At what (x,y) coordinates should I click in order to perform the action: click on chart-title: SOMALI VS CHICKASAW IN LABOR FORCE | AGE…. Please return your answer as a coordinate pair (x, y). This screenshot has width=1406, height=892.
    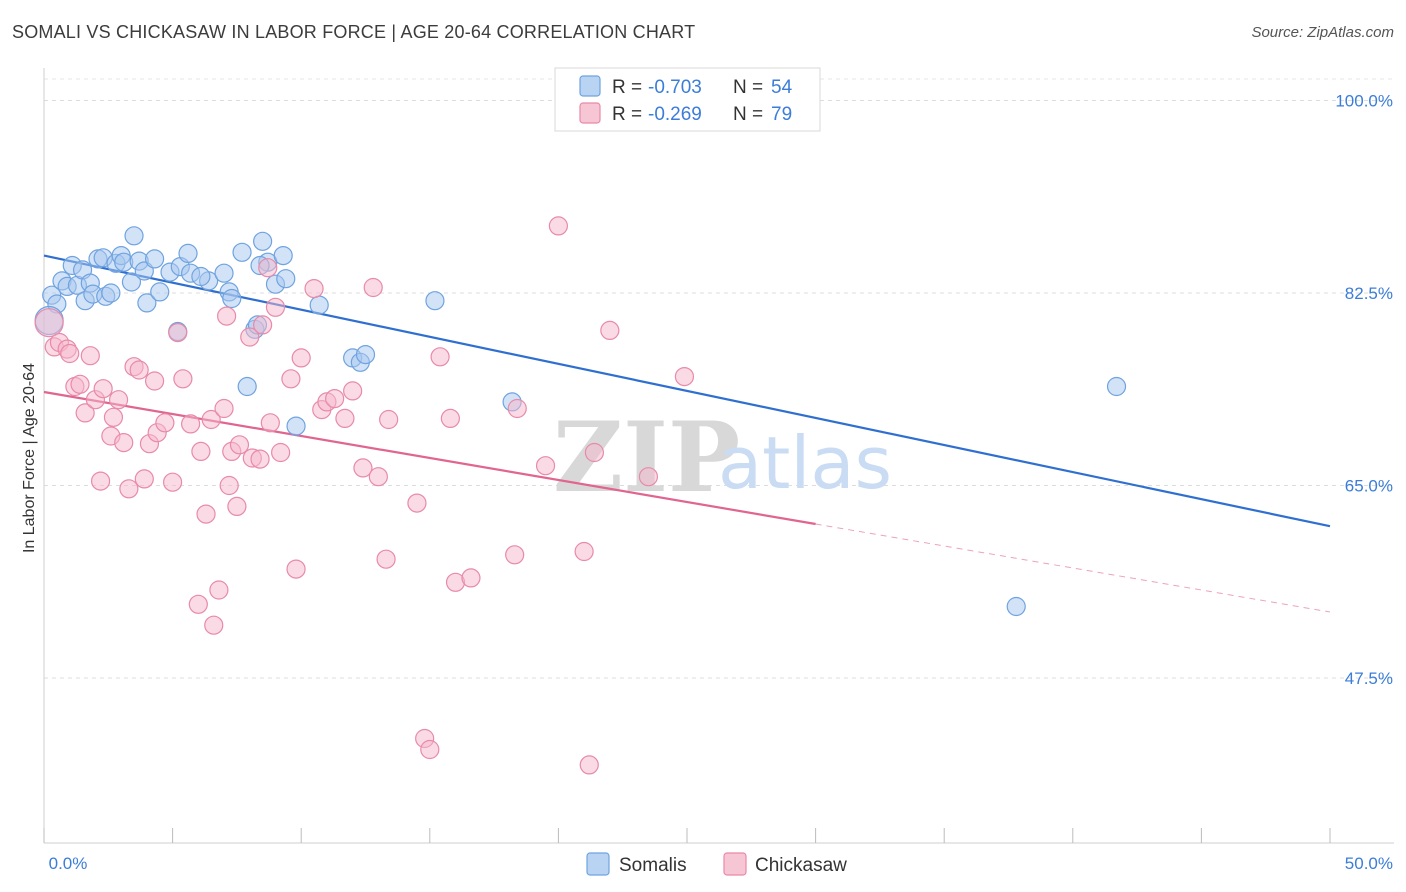
    Looking at the image, I should click on (354, 32).